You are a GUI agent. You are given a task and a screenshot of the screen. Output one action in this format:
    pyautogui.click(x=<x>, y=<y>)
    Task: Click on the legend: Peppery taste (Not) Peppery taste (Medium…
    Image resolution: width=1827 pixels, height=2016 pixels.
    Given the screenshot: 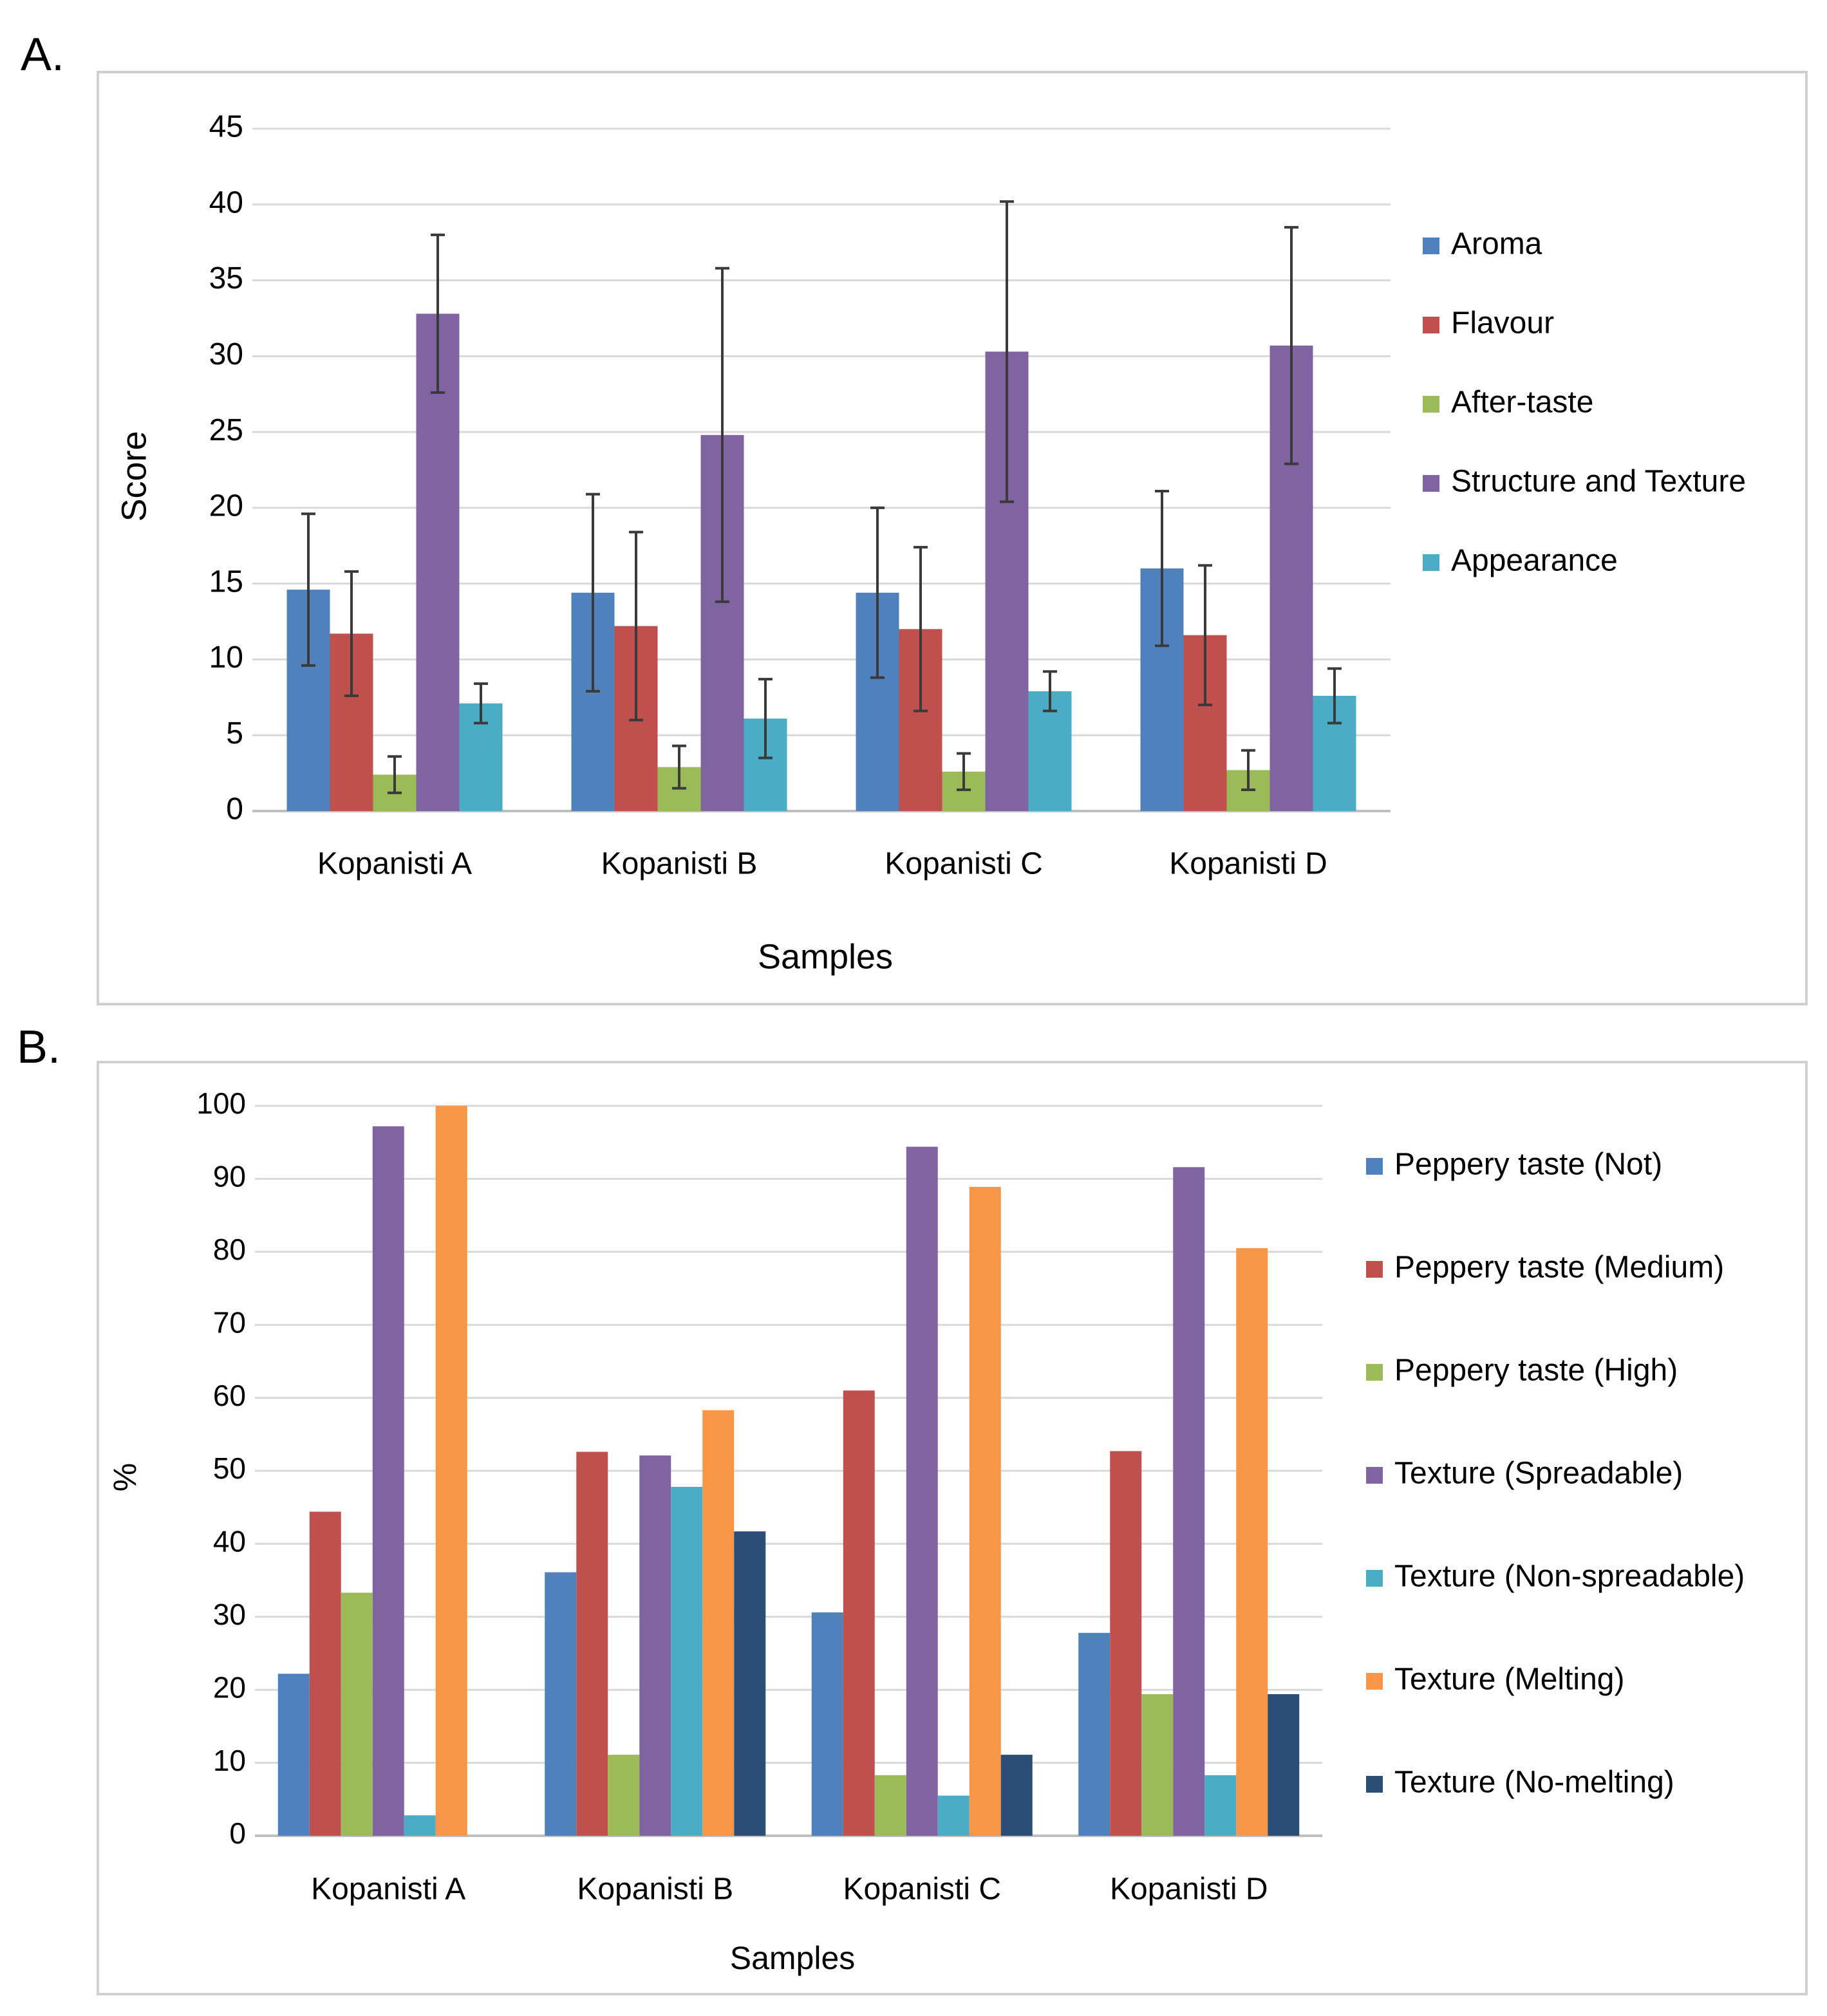 What is the action you would take?
    pyautogui.click(x=1555, y=1474)
    